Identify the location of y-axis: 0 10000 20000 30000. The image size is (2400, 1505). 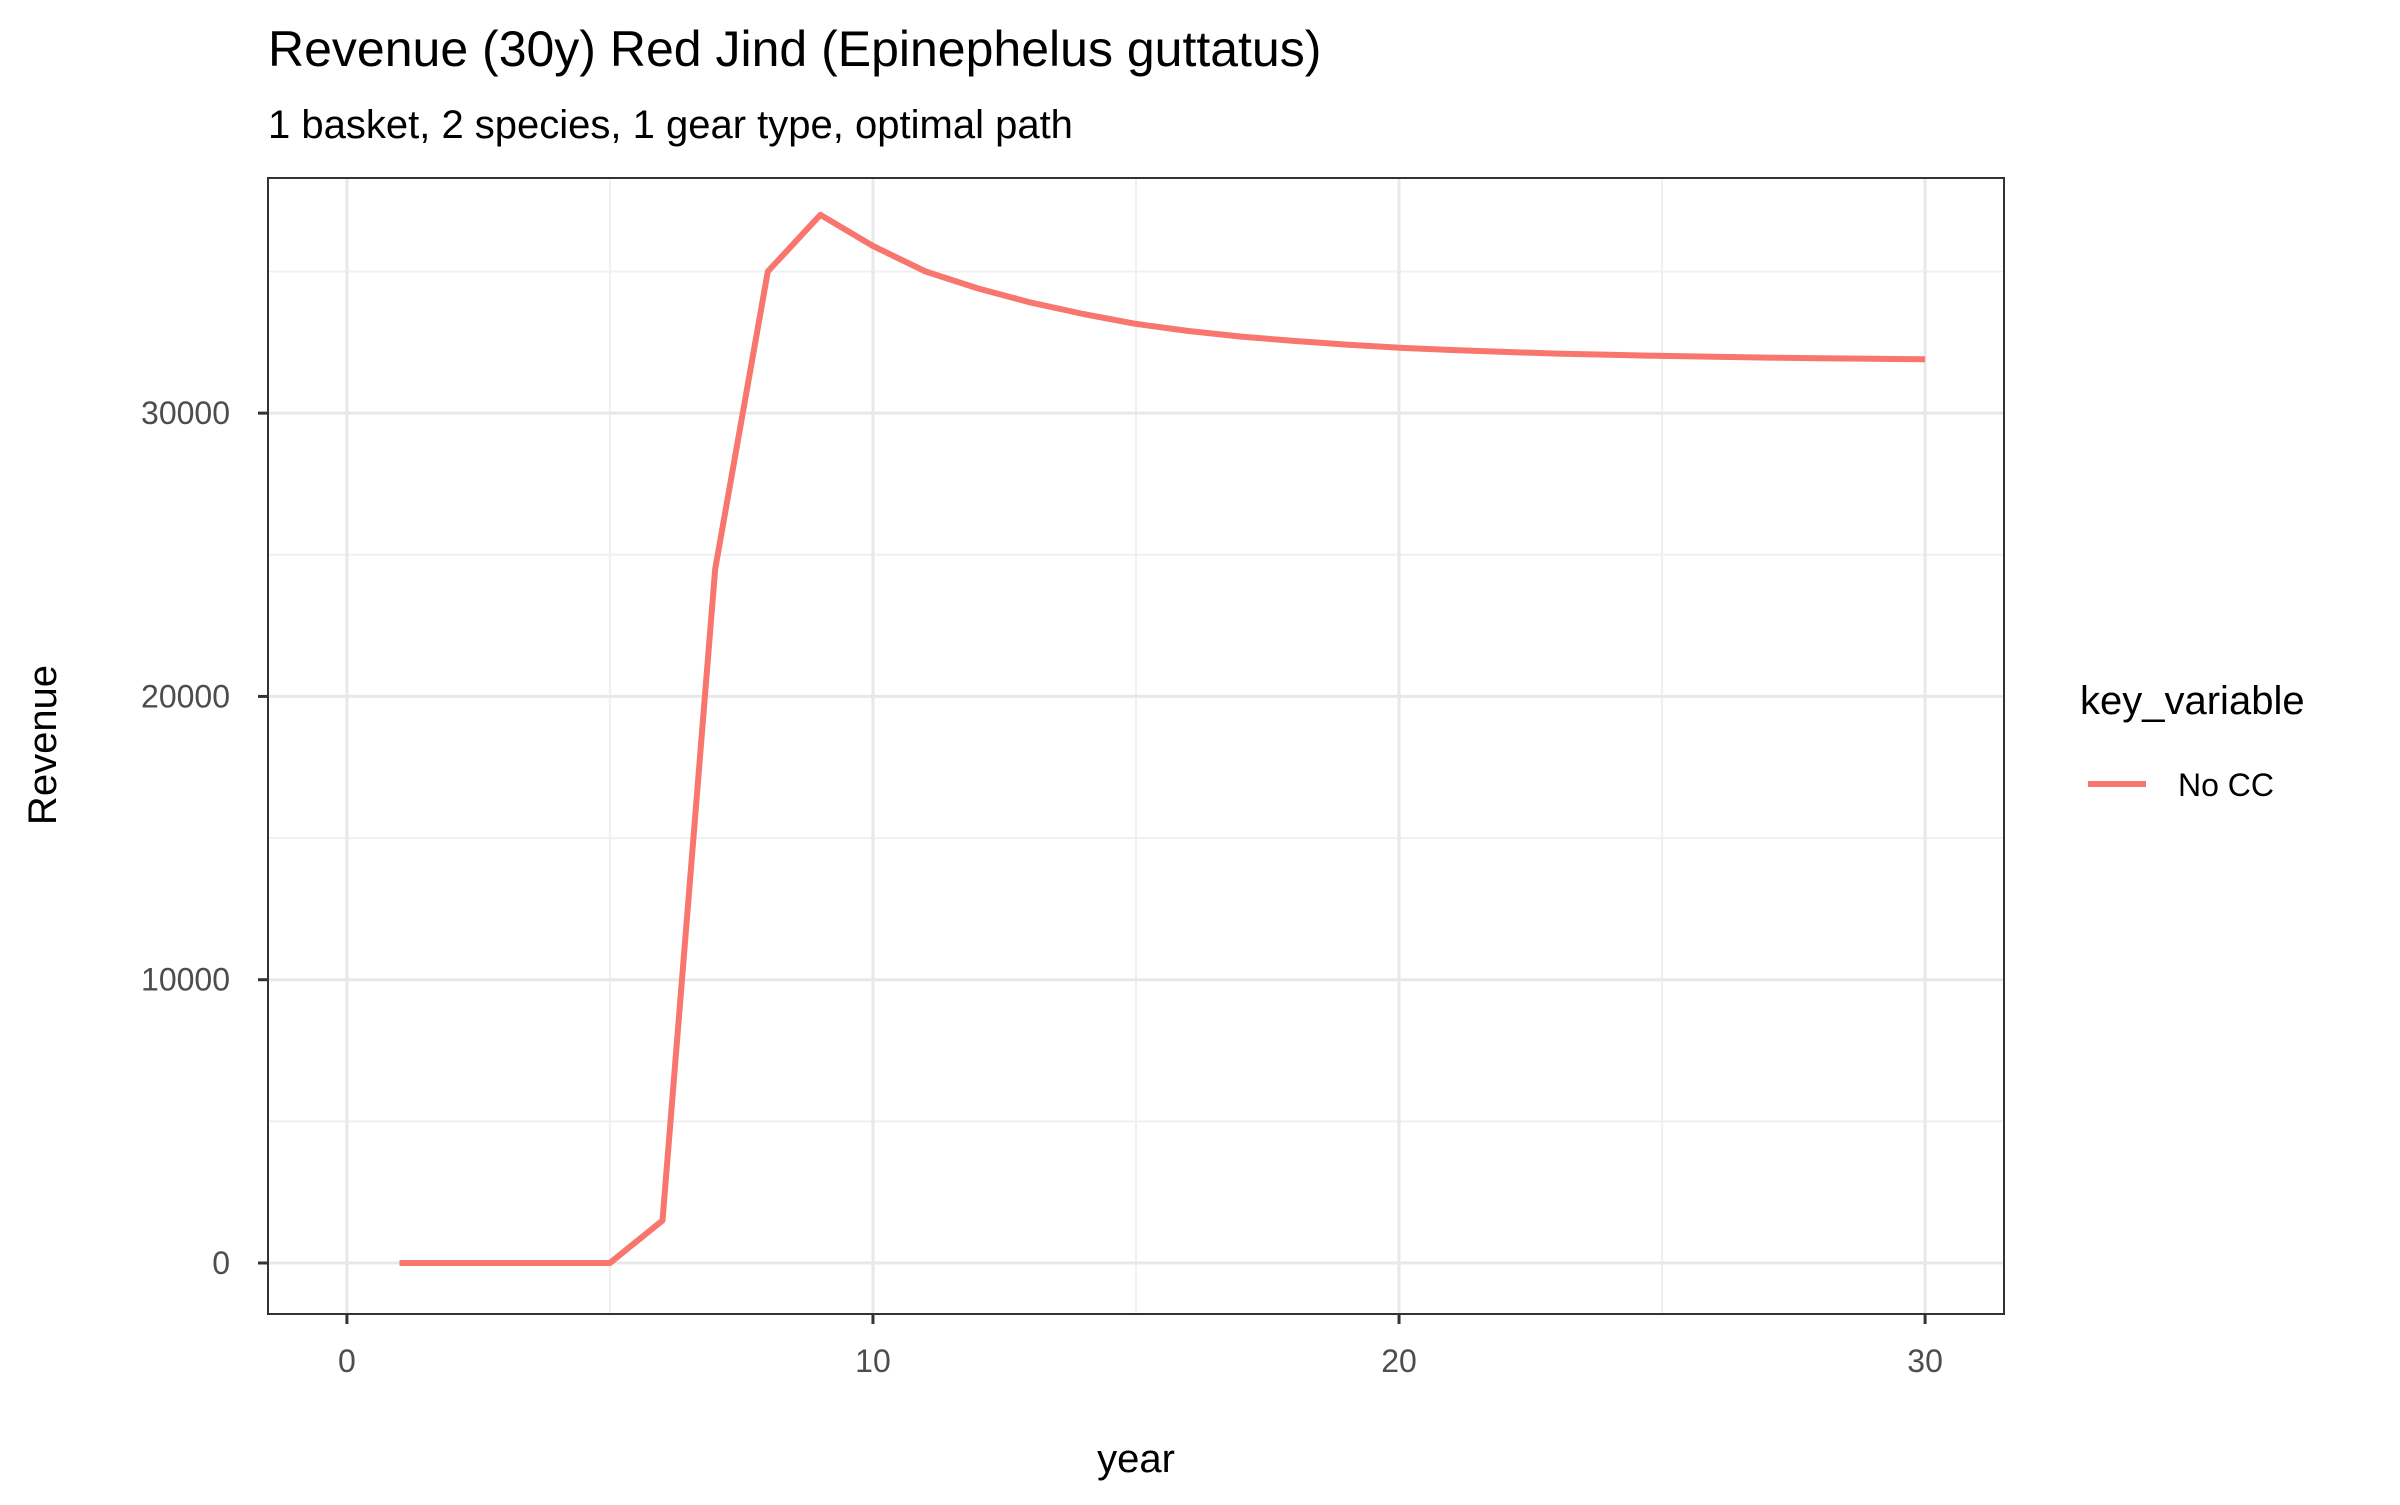
(204, 838).